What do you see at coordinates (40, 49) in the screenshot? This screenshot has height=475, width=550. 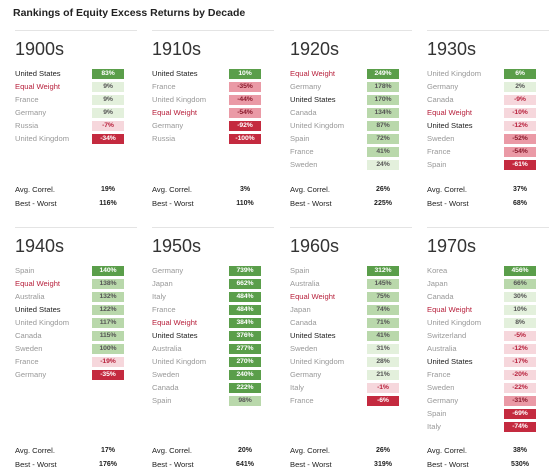 I see `decade-heading: 1900s` at bounding box center [40, 49].